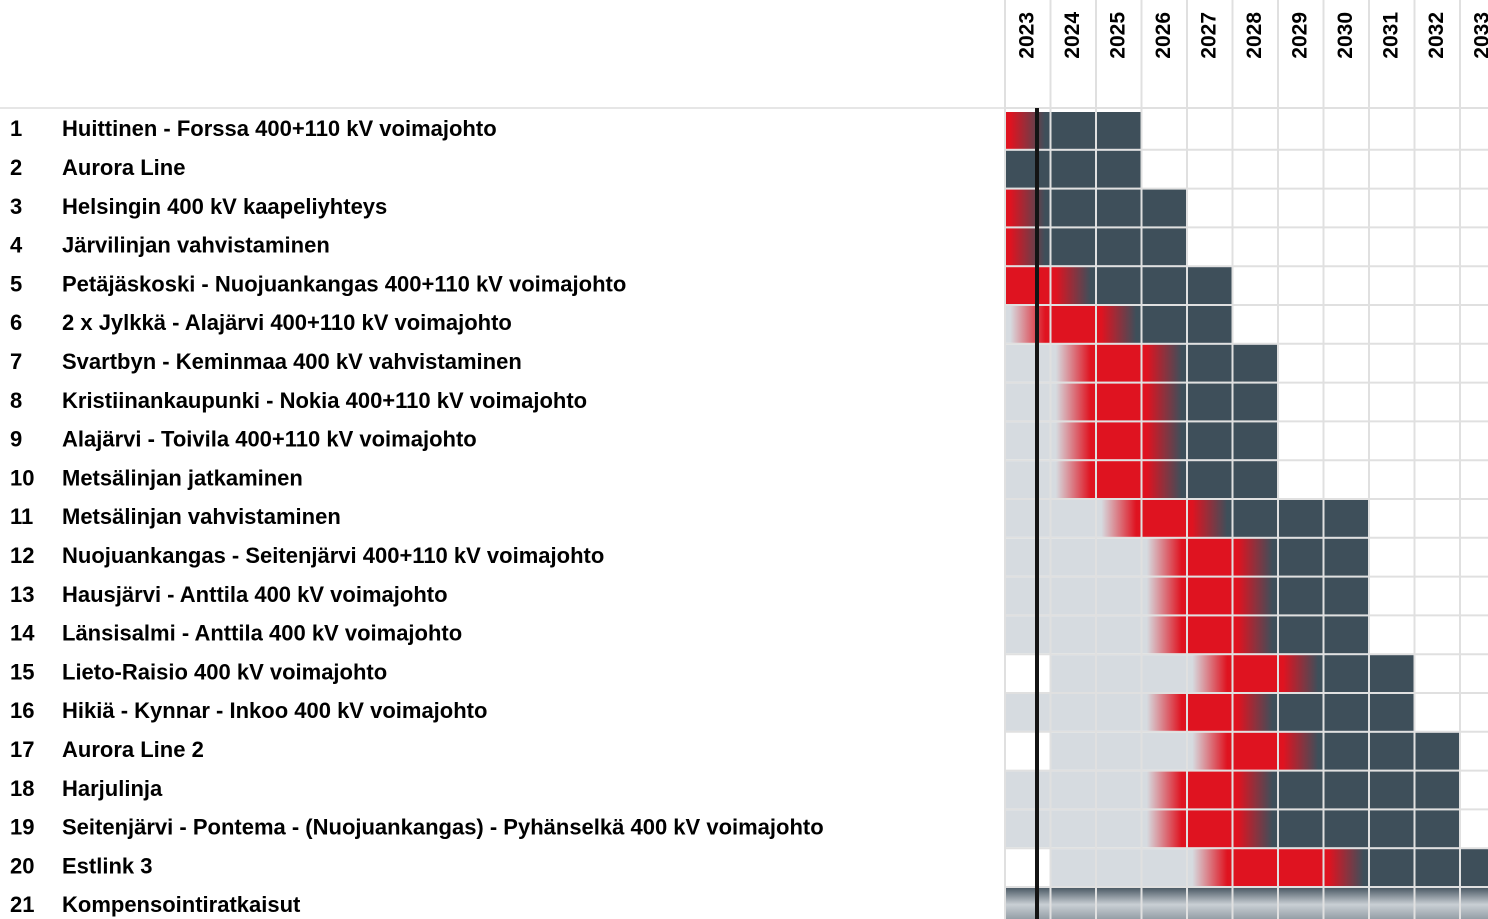 This screenshot has height=919, width=1488. Describe the element at coordinates (133, 749) in the screenshot. I see `row-name: Aurora Line 2` at that location.